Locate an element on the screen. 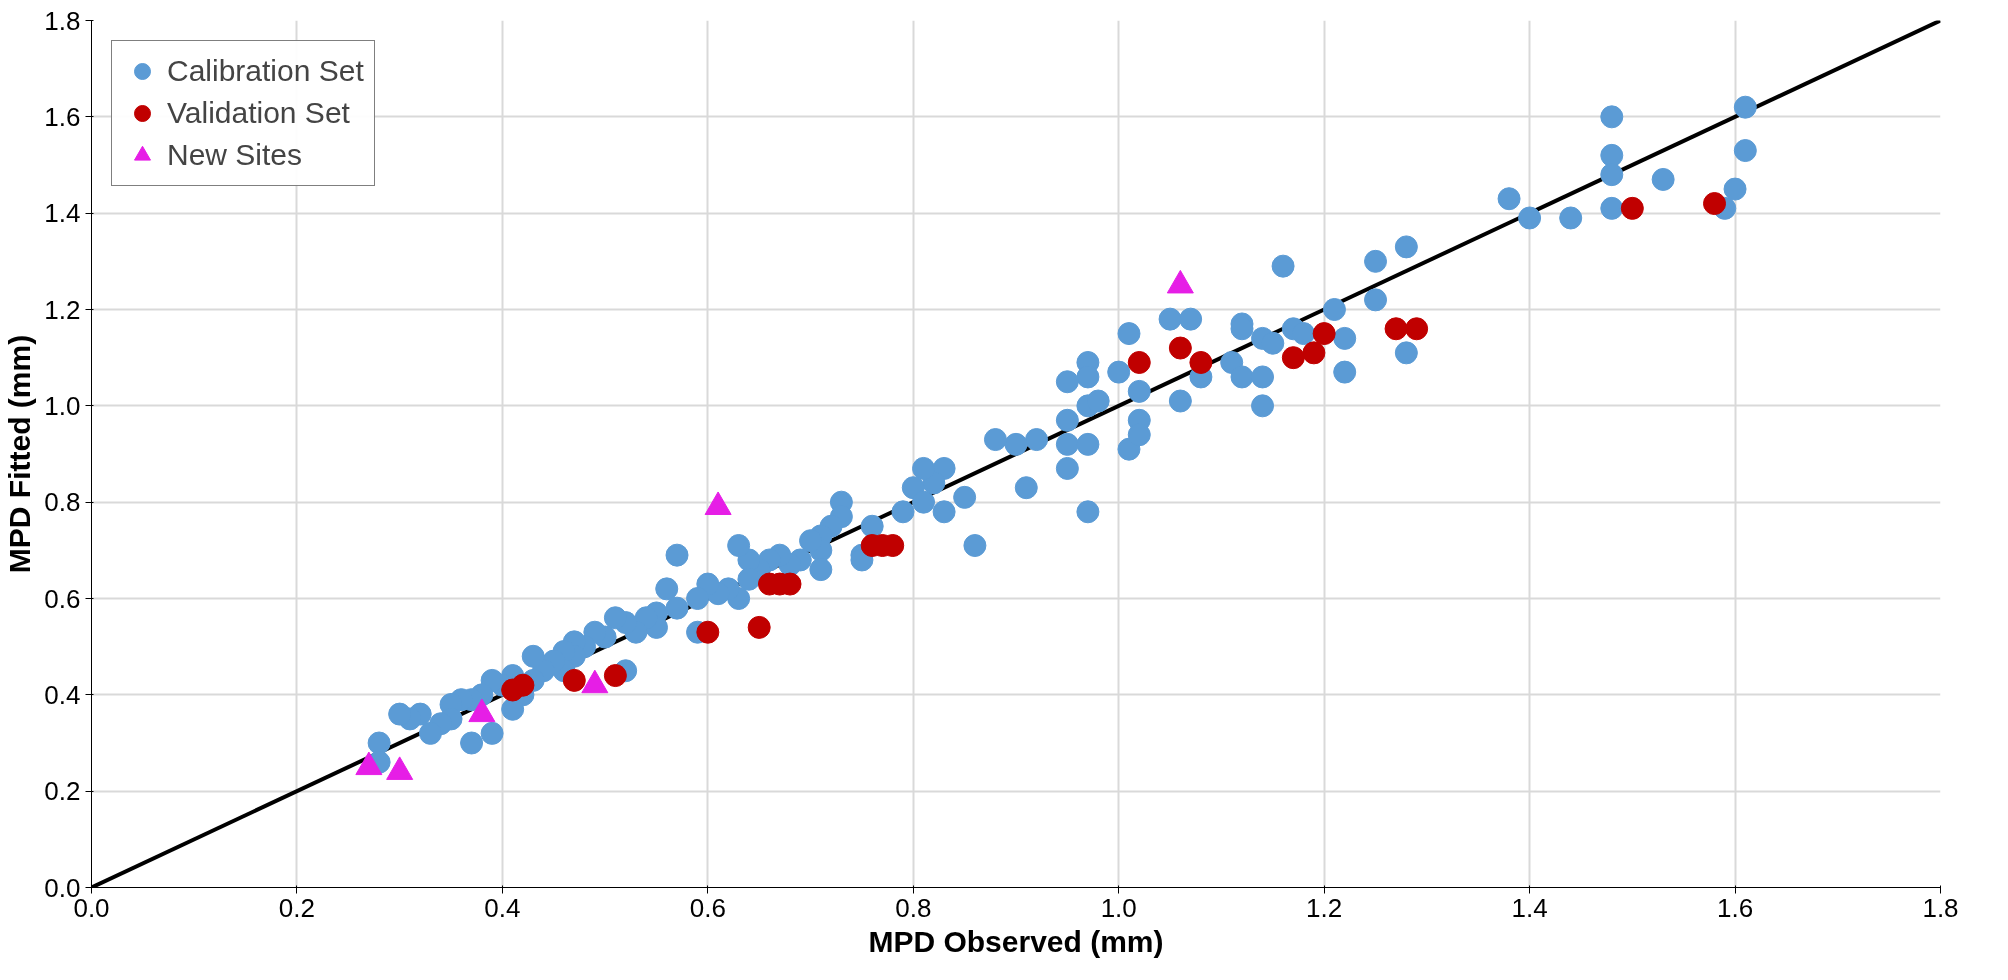  x-tick-label: 0.2 is located at coordinates (297, 907).